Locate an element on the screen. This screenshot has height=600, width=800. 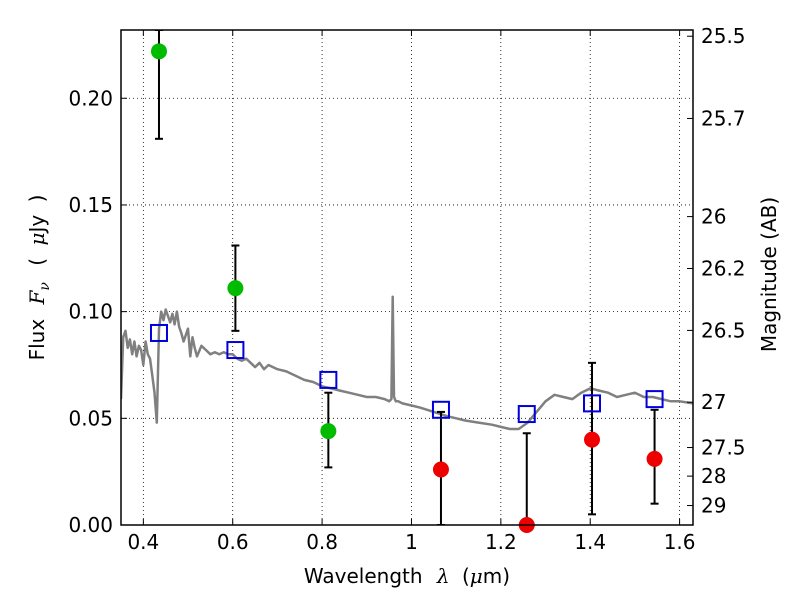
mag-tick-label: 27.5 is located at coordinates (723, 448).